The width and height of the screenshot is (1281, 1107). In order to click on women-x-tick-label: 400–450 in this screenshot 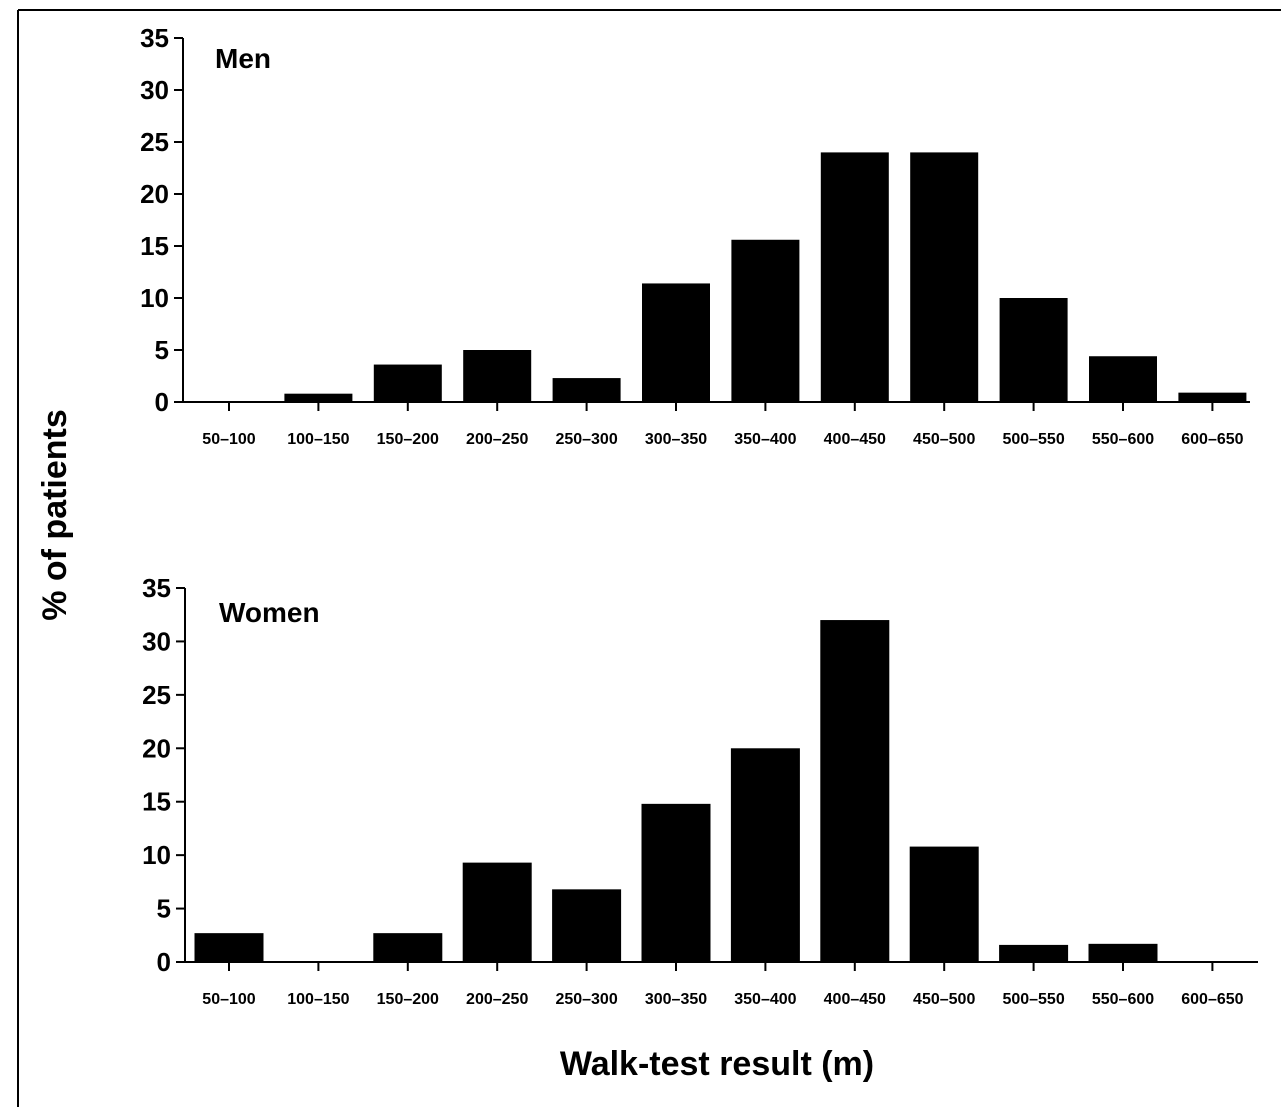, I will do `click(855, 999)`.